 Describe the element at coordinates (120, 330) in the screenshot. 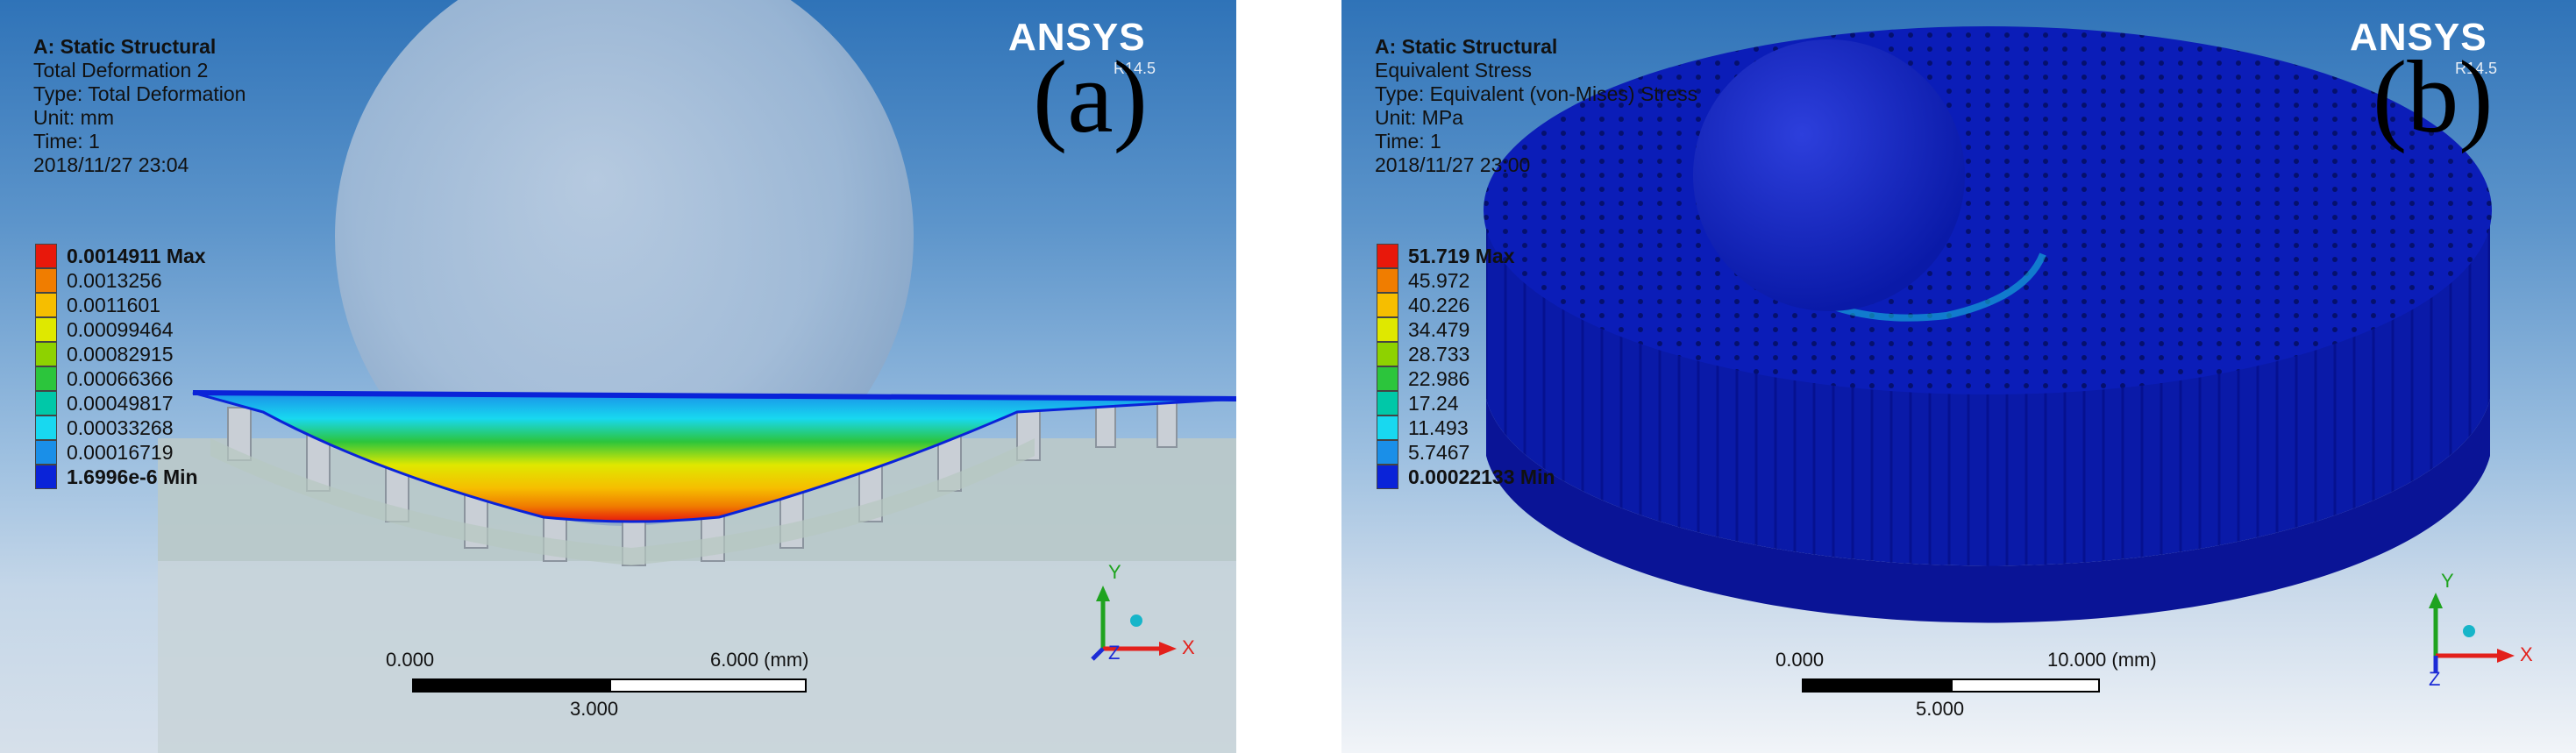

I see `legend-label: 0.00099464` at that location.